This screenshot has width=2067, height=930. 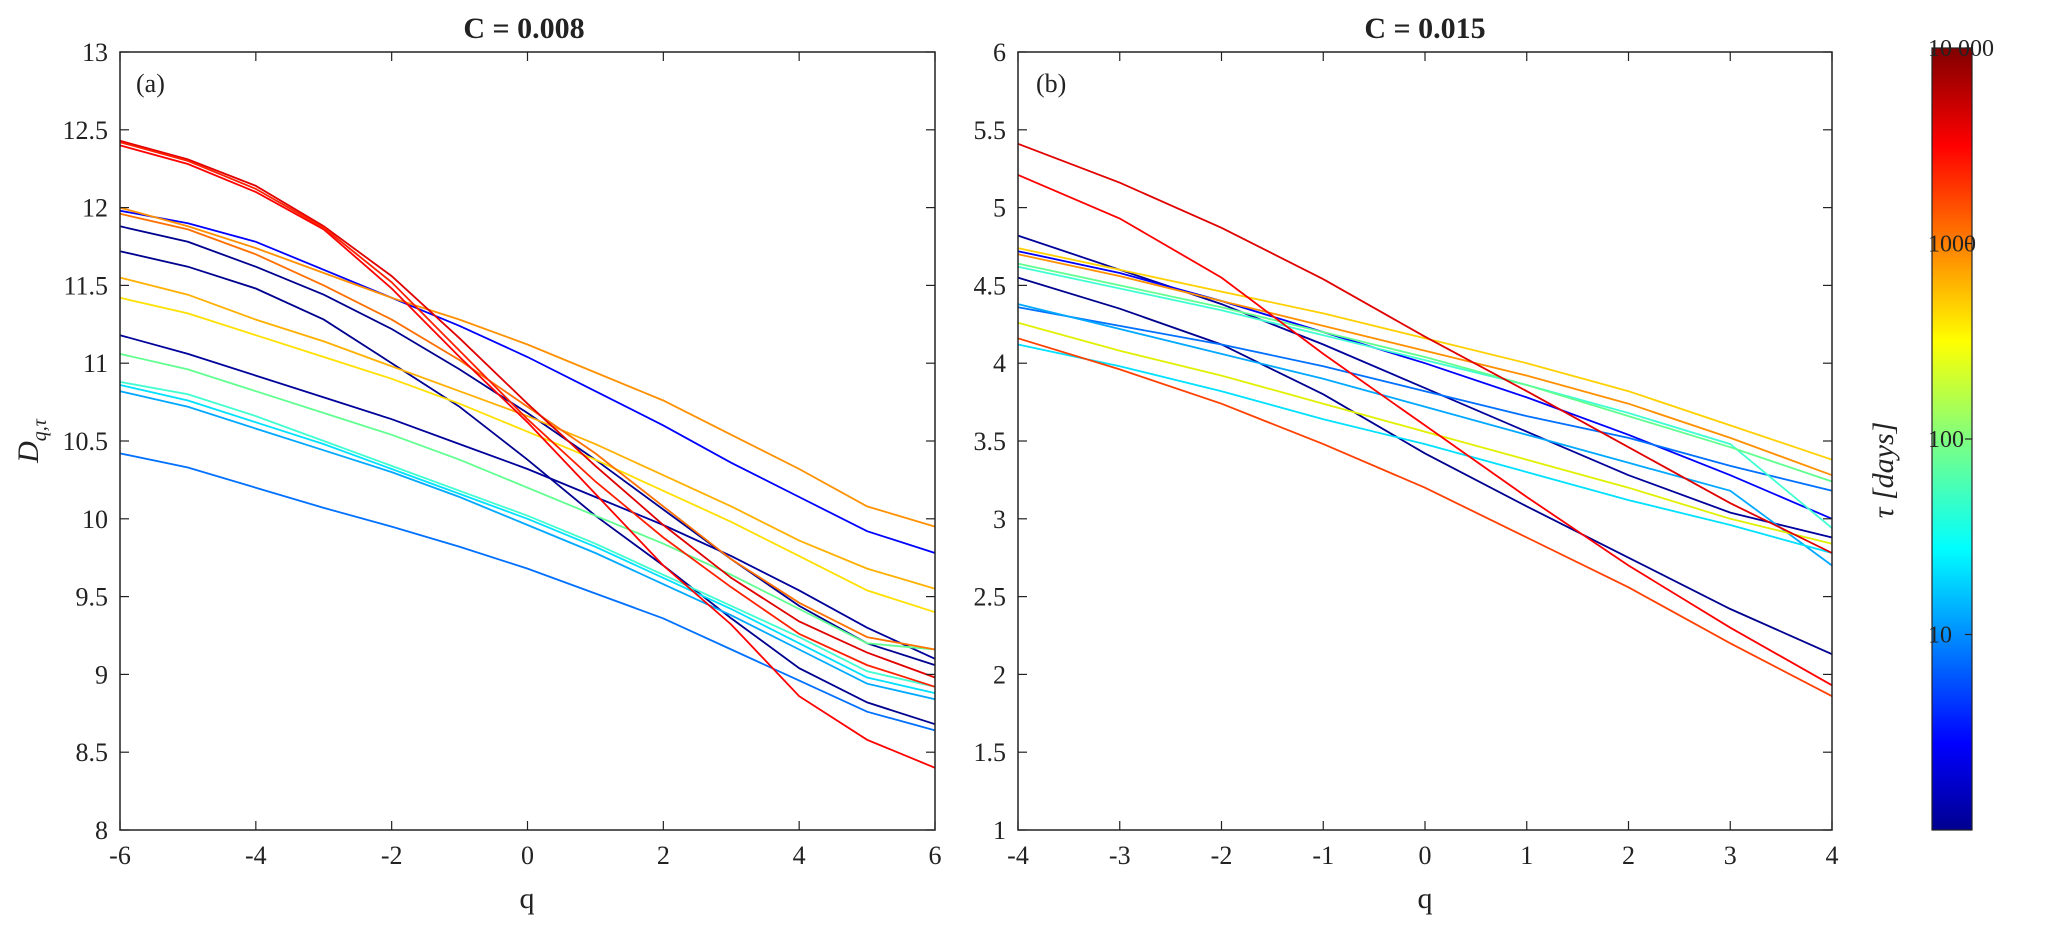 I want to click on x-tick-label: -3, so click(x=1120, y=855).